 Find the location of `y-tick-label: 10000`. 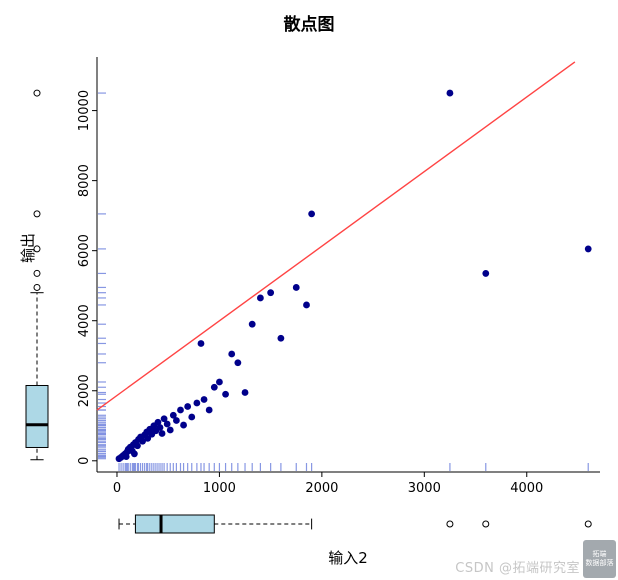

y-tick-label: 10000 is located at coordinates (84, 110).